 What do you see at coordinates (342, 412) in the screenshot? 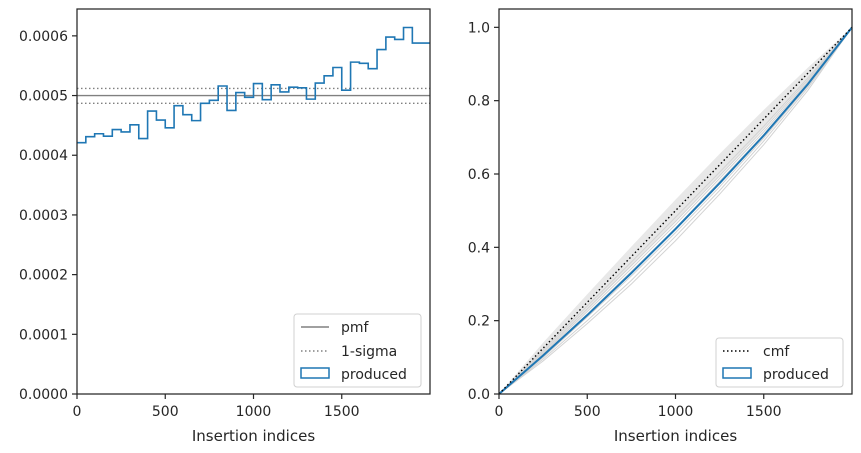
I see `pmf-x-tick-label: 1500` at bounding box center [342, 412].